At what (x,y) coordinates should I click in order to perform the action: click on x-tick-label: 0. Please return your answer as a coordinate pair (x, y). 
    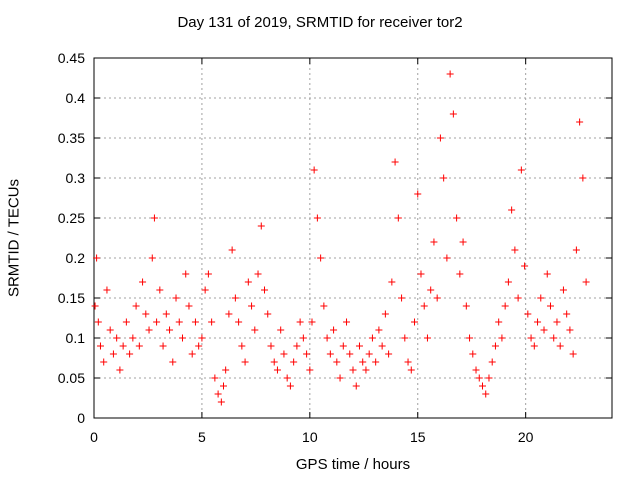
    Looking at the image, I should click on (94, 437).